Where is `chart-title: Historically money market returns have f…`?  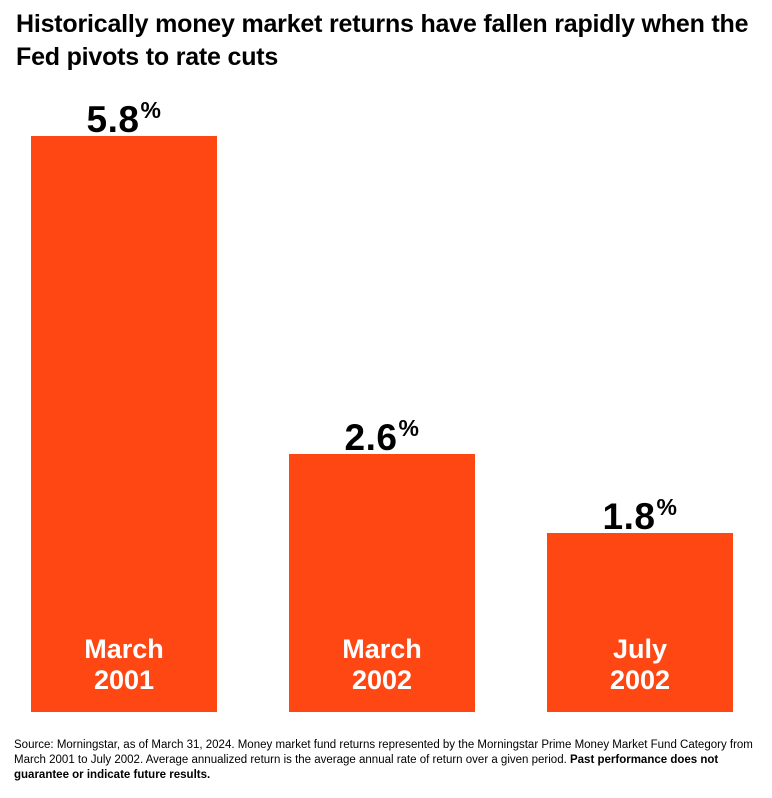
chart-title: Historically money market returns have f… is located at coordinates (382, 40).